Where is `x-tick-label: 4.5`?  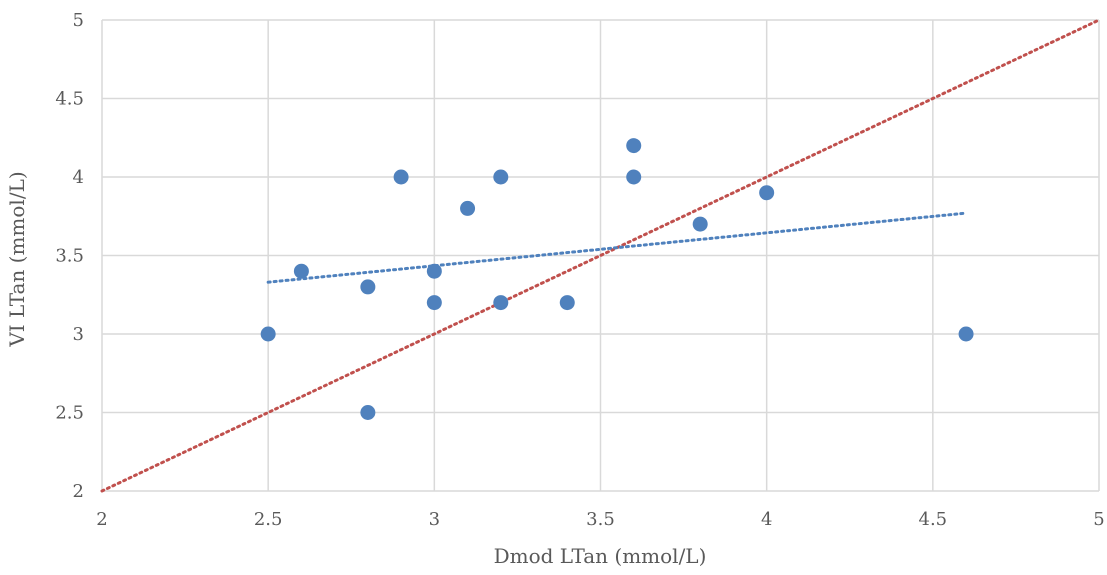 x-tick-label: 4.5 is located at coordinates (933, 519).